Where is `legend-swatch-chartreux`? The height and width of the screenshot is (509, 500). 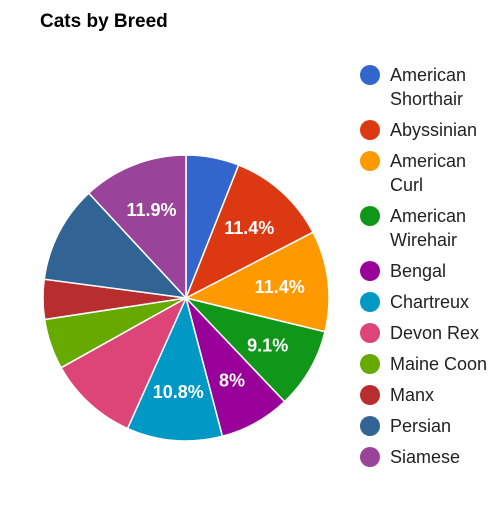 legend-swatch-chartreux is located at coordinates (370, 302).